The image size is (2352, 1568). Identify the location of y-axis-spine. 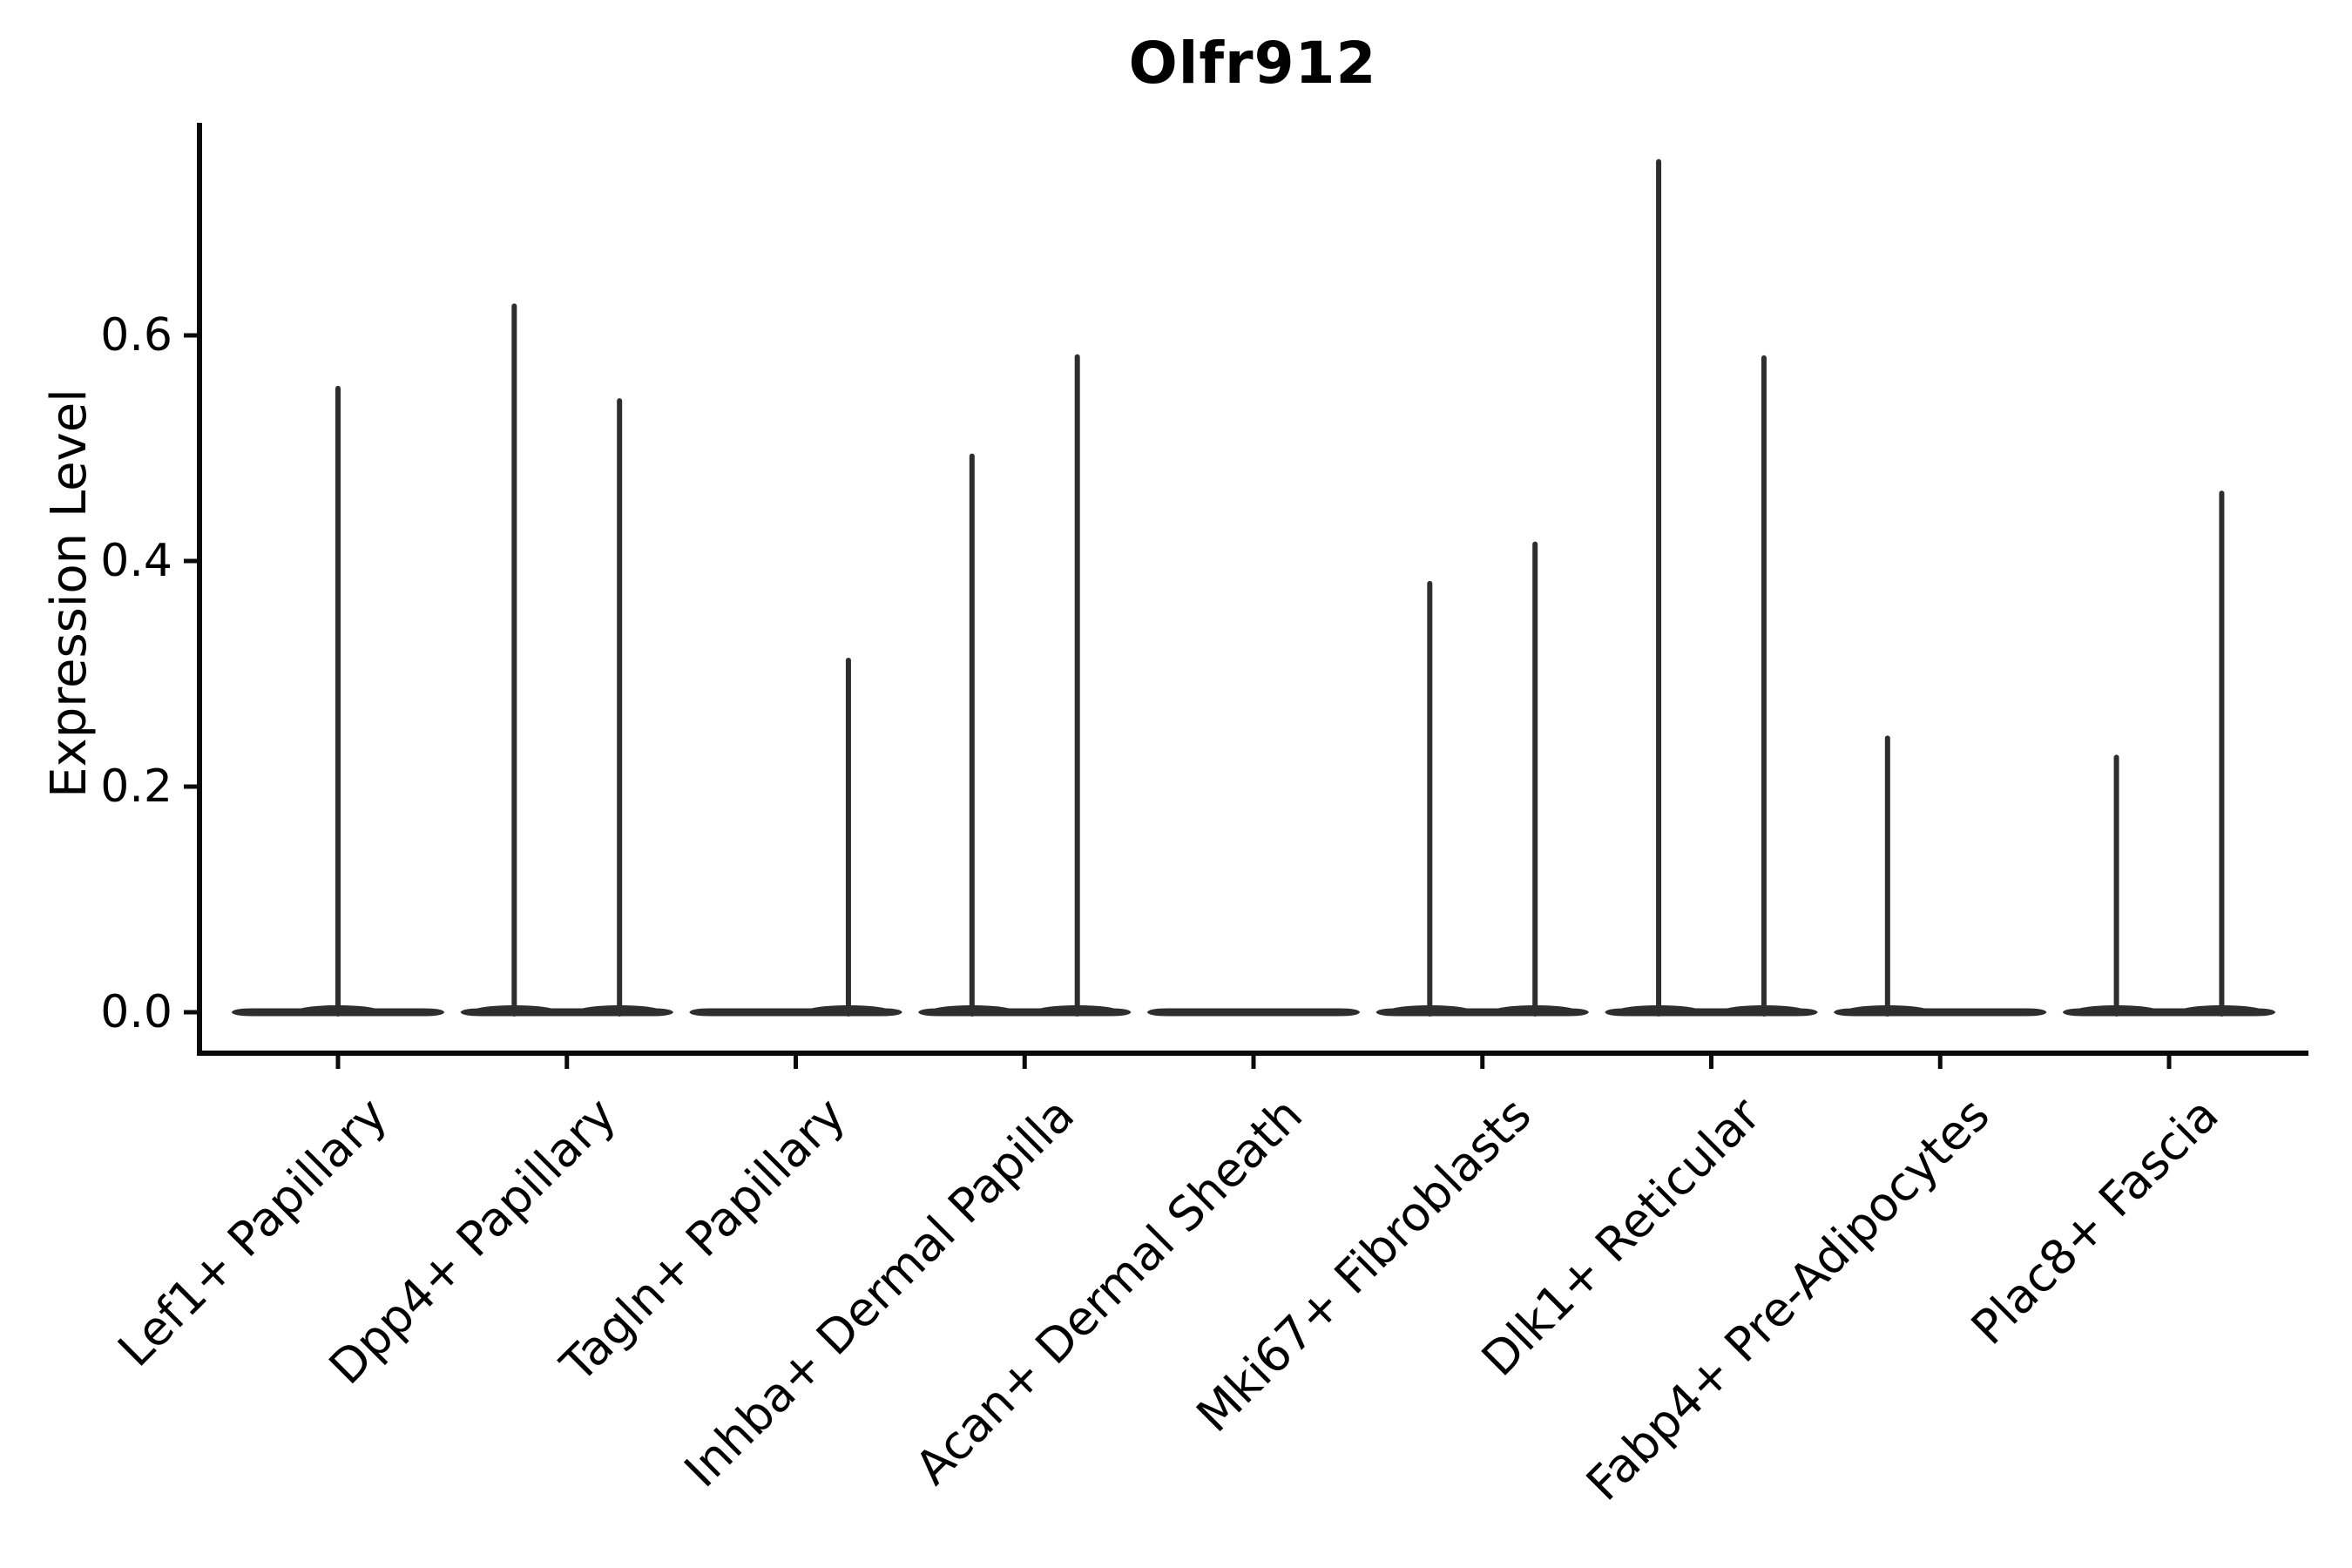
(199, 589).